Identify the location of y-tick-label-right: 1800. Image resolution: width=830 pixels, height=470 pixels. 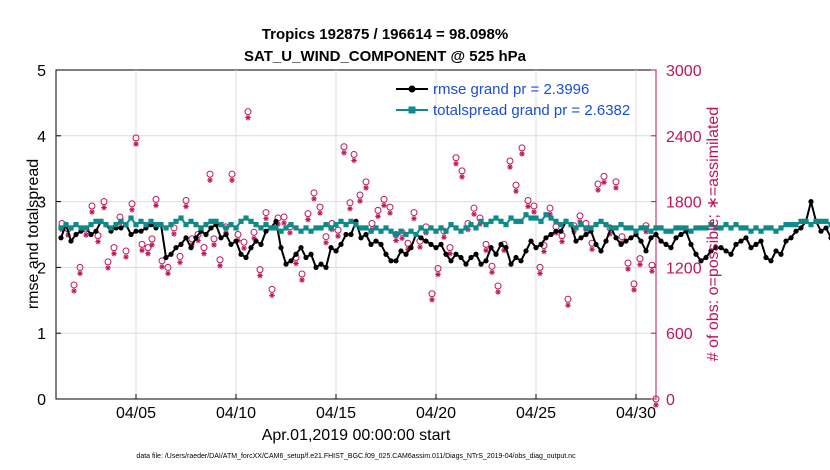
(684, 203).